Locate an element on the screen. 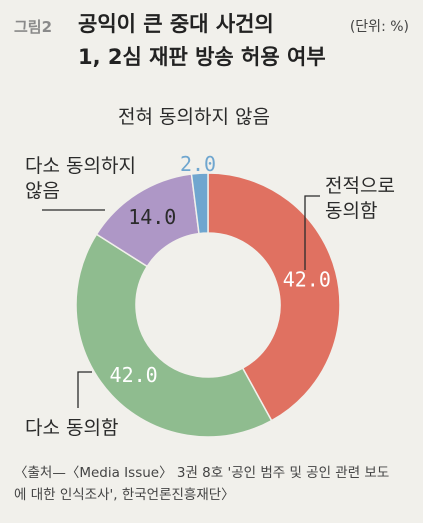  category-label-somewhat-agree: 다소 동의함 is located at coordinates (71, 428).